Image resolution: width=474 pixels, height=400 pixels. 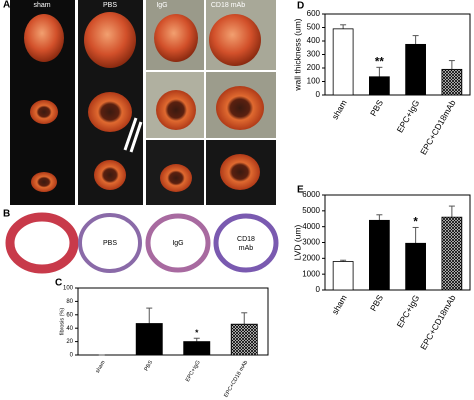 I want to click on y-tick-label: 500, so click(x=314, y=27).